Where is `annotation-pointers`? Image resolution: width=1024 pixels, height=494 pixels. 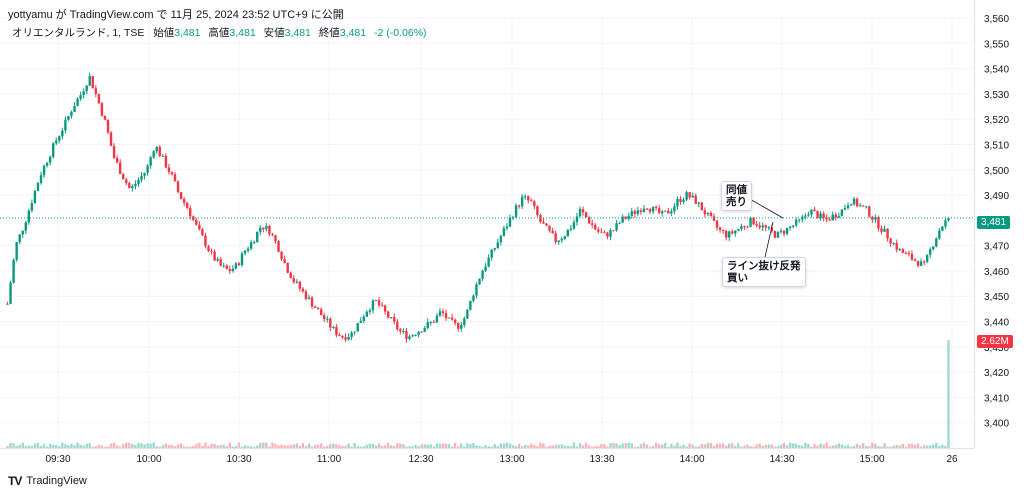 annotation-pointers is located at coordinates (765, 227).